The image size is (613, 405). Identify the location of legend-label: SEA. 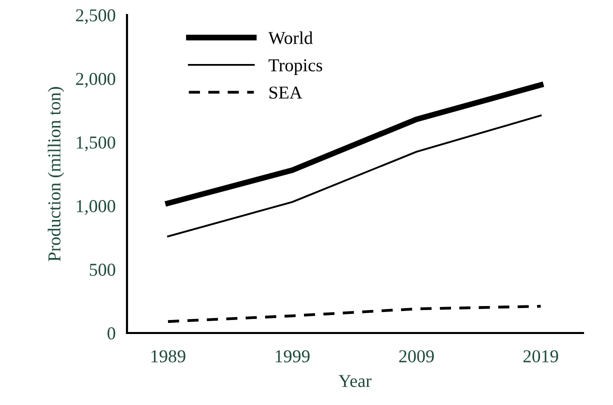
(286, 92).